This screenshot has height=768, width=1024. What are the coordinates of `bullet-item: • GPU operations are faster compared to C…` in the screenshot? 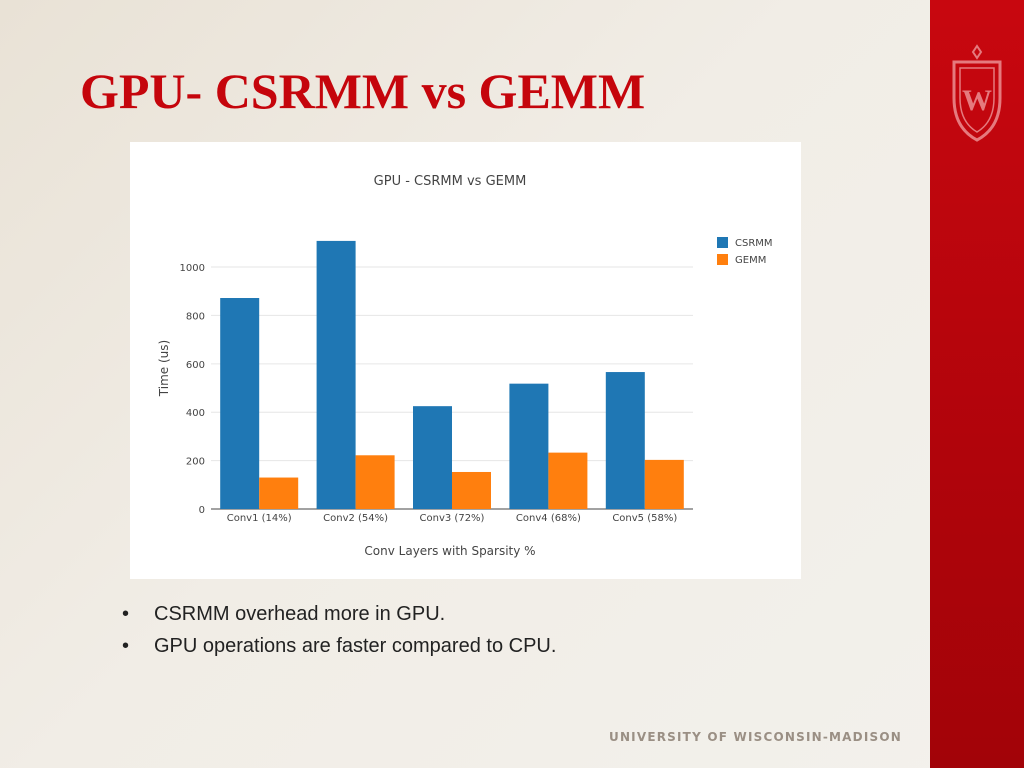 It's located at (337, 646).